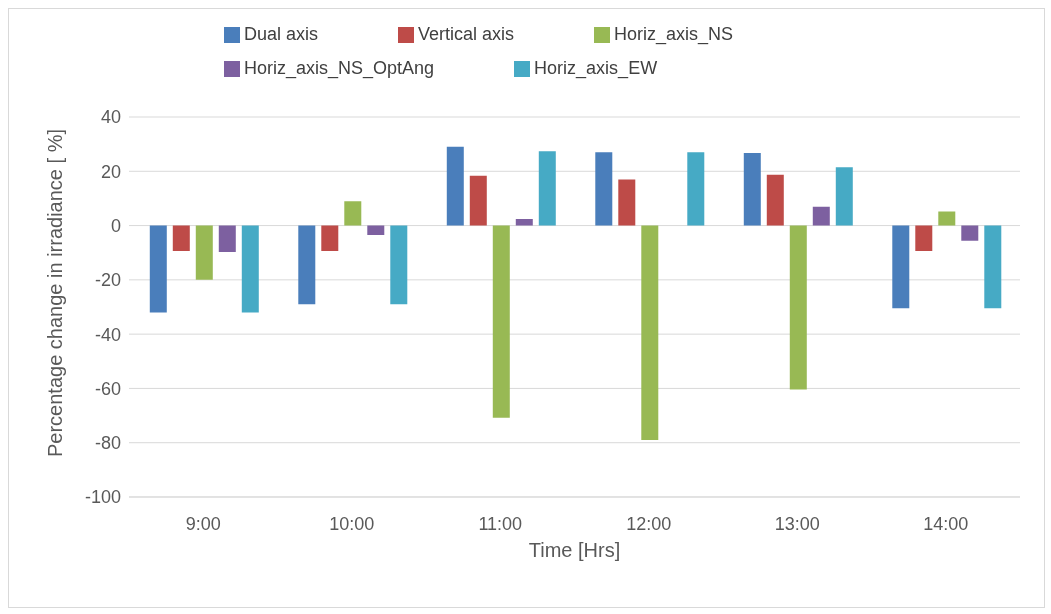  What do you see at coordinates (203, 523) in the screenshot?
I see `x-tick-label: 9:00` at bounding box center [203, 523].